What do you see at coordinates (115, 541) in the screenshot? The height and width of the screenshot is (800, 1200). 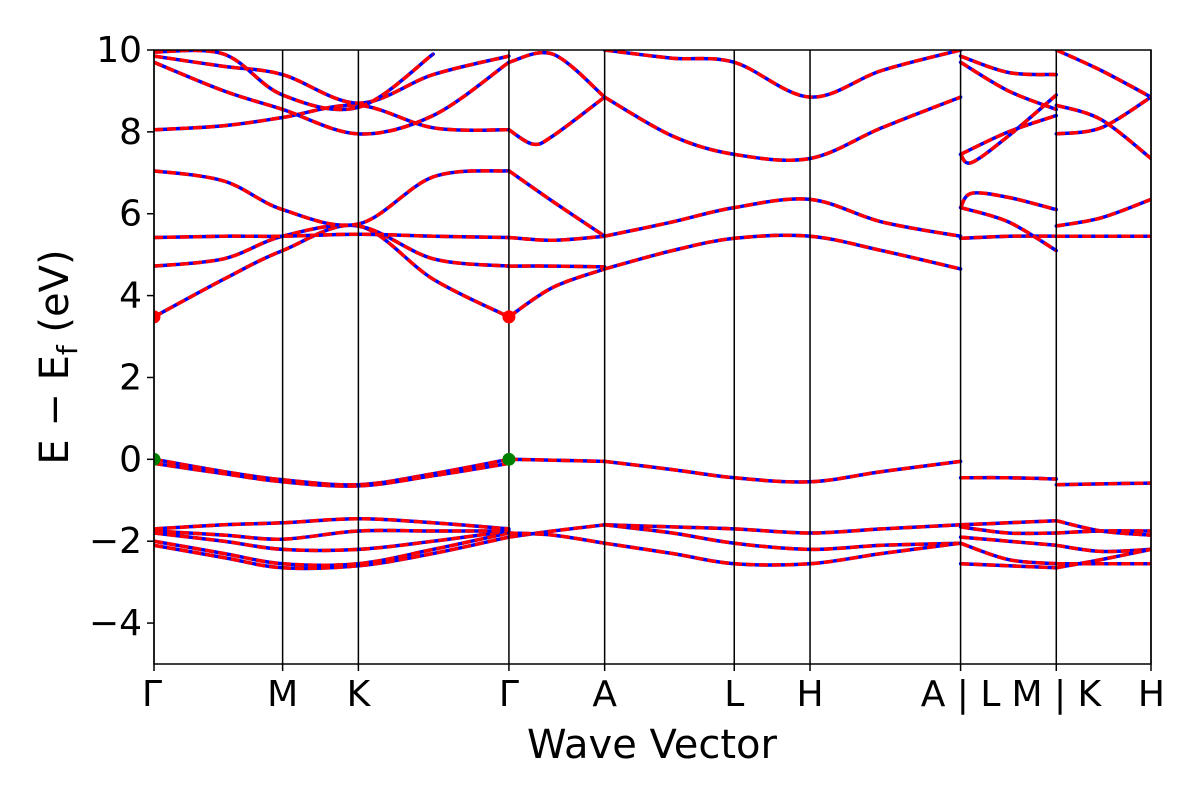 I see `y-tick-label: −2` at bounding box center [115, 541].